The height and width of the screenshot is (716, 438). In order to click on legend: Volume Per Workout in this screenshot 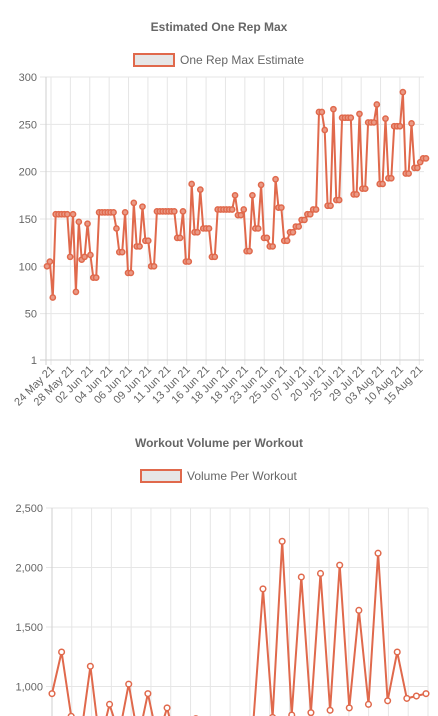, I will do `click(218, 476)`.